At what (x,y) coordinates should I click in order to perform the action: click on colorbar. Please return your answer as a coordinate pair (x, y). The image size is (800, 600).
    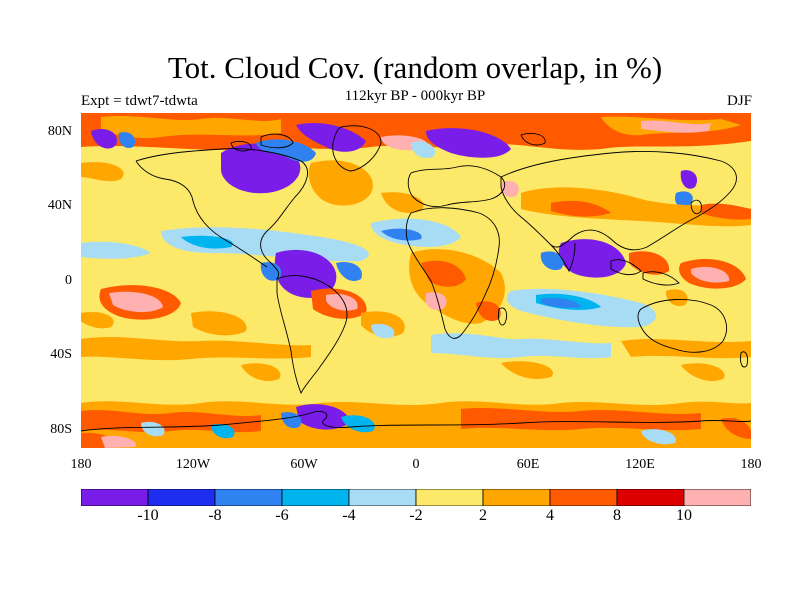
    Looking at the image, I should click on (416, 497).